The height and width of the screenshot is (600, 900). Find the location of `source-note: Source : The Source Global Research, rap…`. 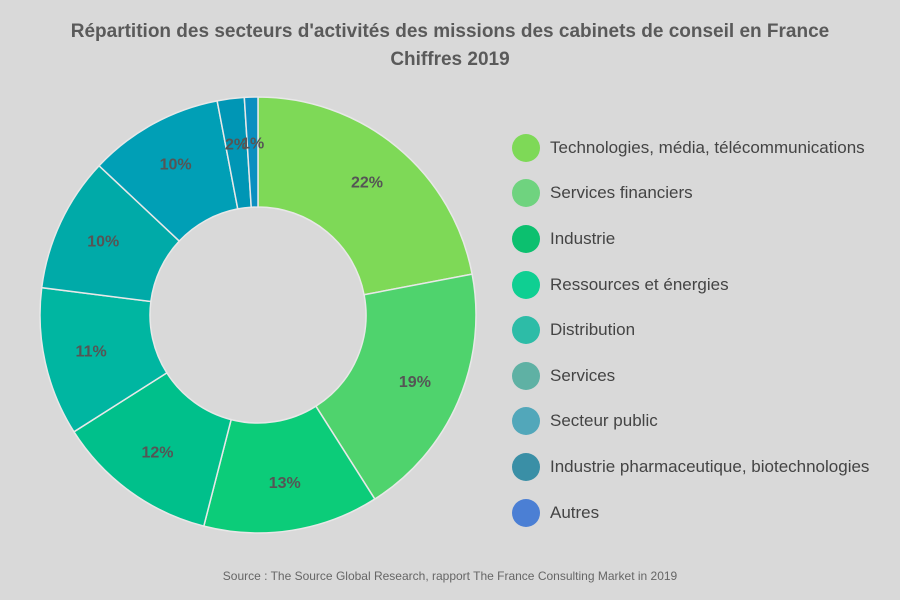

source-note: Source : The Source Global Research, rap… is located at coordinates (450, 576).